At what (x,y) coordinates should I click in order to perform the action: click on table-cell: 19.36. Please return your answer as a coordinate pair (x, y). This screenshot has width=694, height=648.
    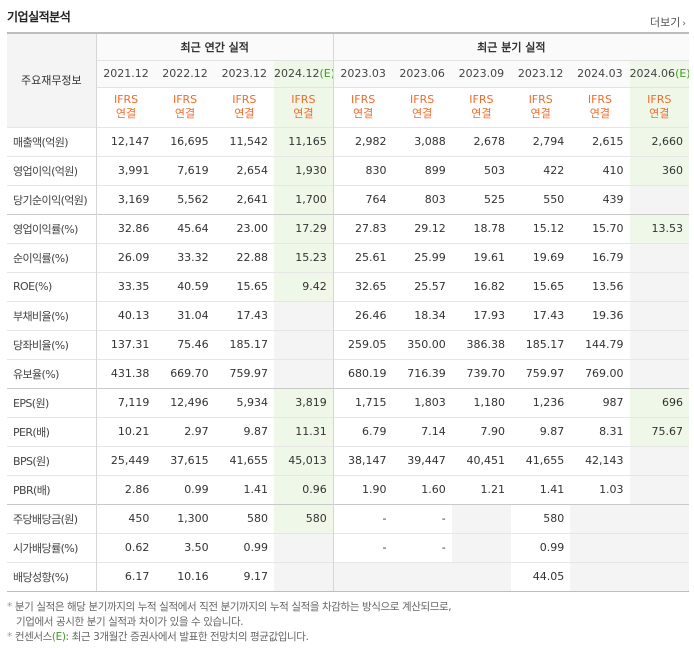
    Looking at the image, I should click on (600, 315).